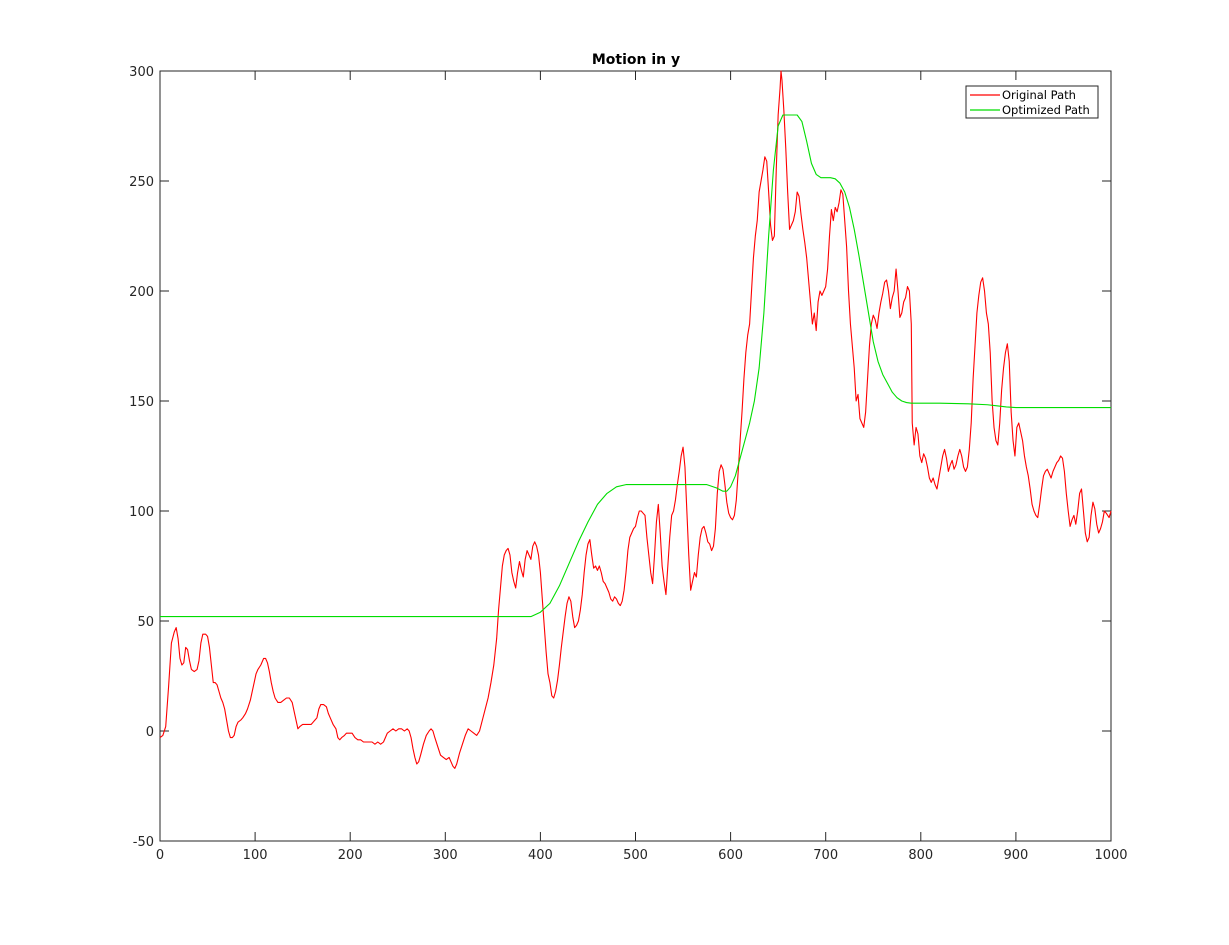 The width and height of the screenshot is (1229, 945). I want to click on x-tick-label: 200, so click(350, 855).